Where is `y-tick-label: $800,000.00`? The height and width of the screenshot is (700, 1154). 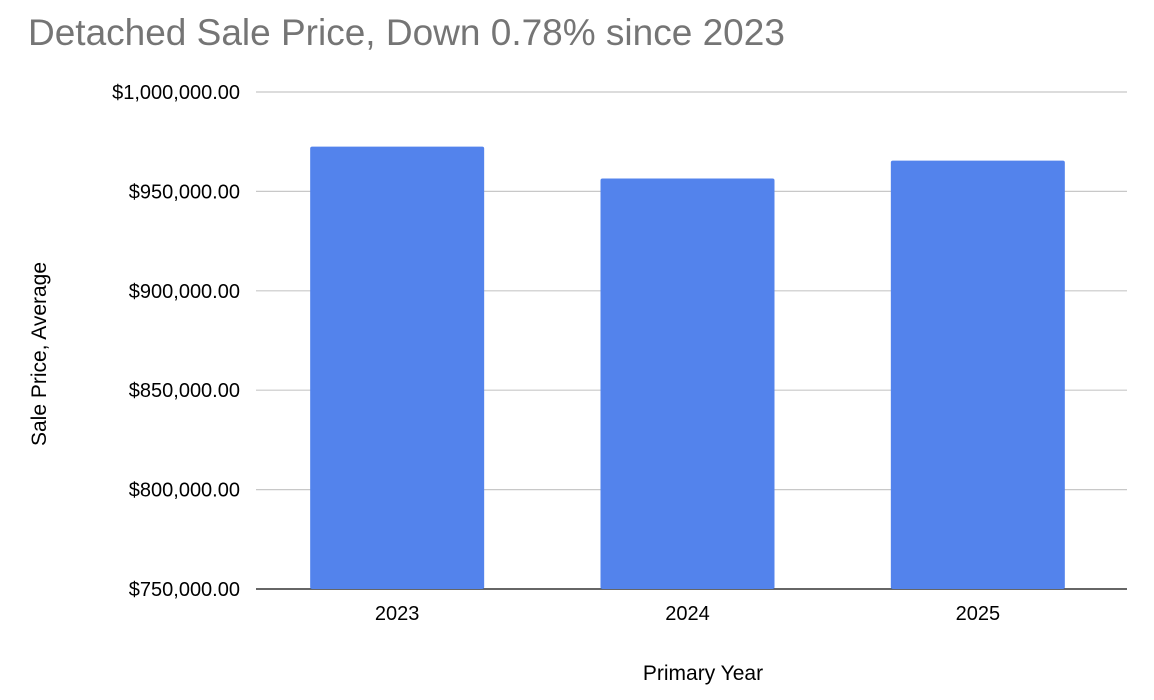 y-tick-label: $800,000.00 is located at coordinates (184, 491).